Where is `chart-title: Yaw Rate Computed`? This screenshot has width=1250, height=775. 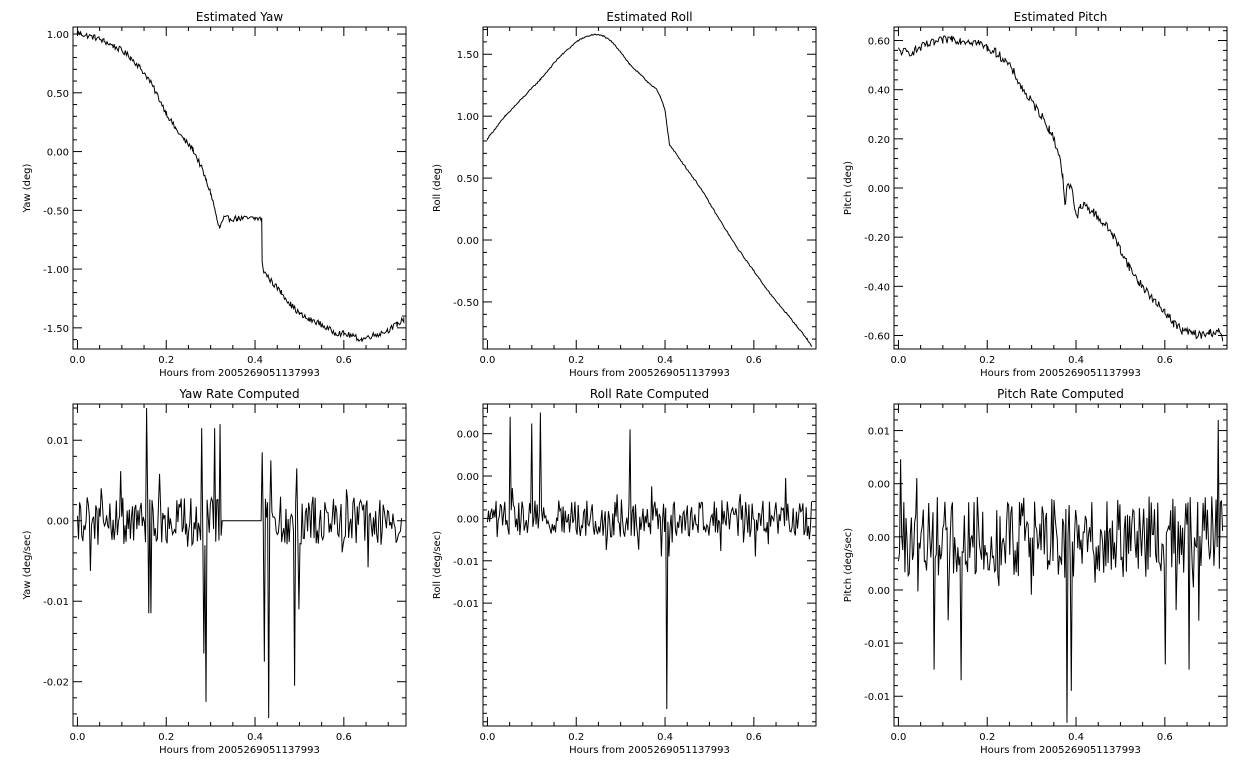 chart-title: Yaw Rate Computed is located at coordinates (238, 394).